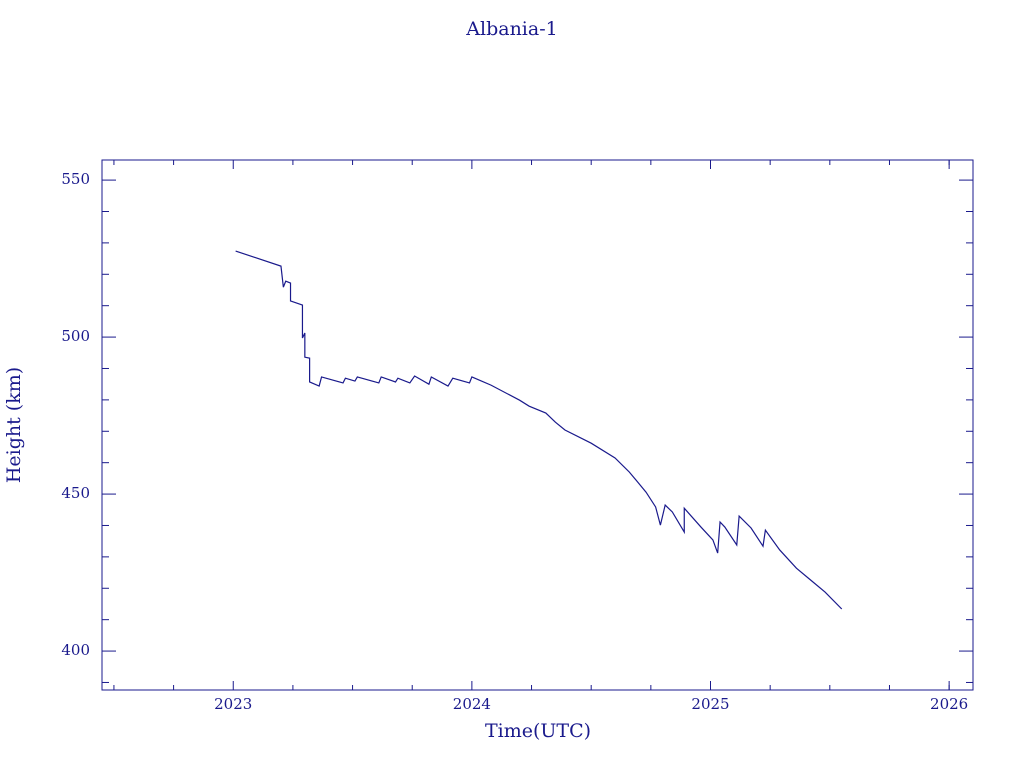 Image resolution: width=1024 pixels, height=768 pixels. Describe the element at coordinates (472, 704) in the screenshot. I see `x-tick-label: 2024` at that location.